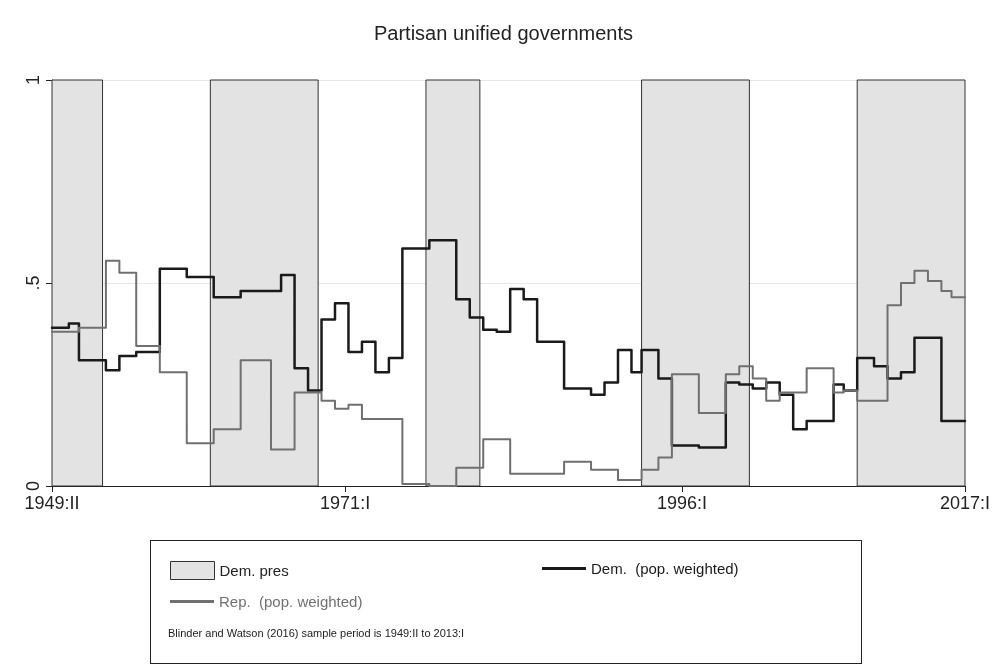 The image size is (1007, 671). What do you see at coordinates (291, 601) in the screenshot?
I see `legend-label: Rep. (pop. weighted)` at bounding box center [291, 601].